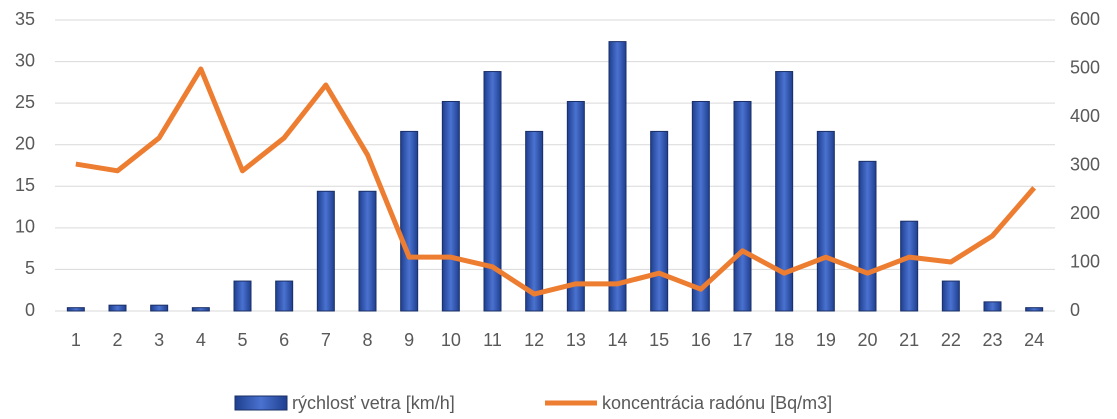  What do you see at coordinates (201, 340) in the screenshot?
I see `x-tick-label: 4` at bounding box center [201, 340].